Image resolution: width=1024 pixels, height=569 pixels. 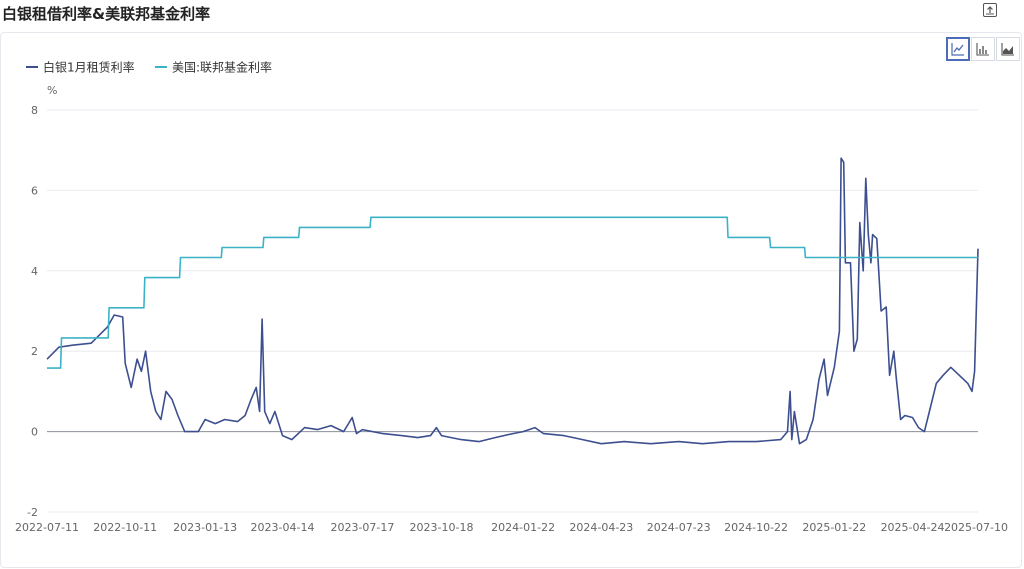 What do you see at coordinates (32, 512) in the screenshot?
I see `y-tick-label: -2` at bounding box center [32, 512].